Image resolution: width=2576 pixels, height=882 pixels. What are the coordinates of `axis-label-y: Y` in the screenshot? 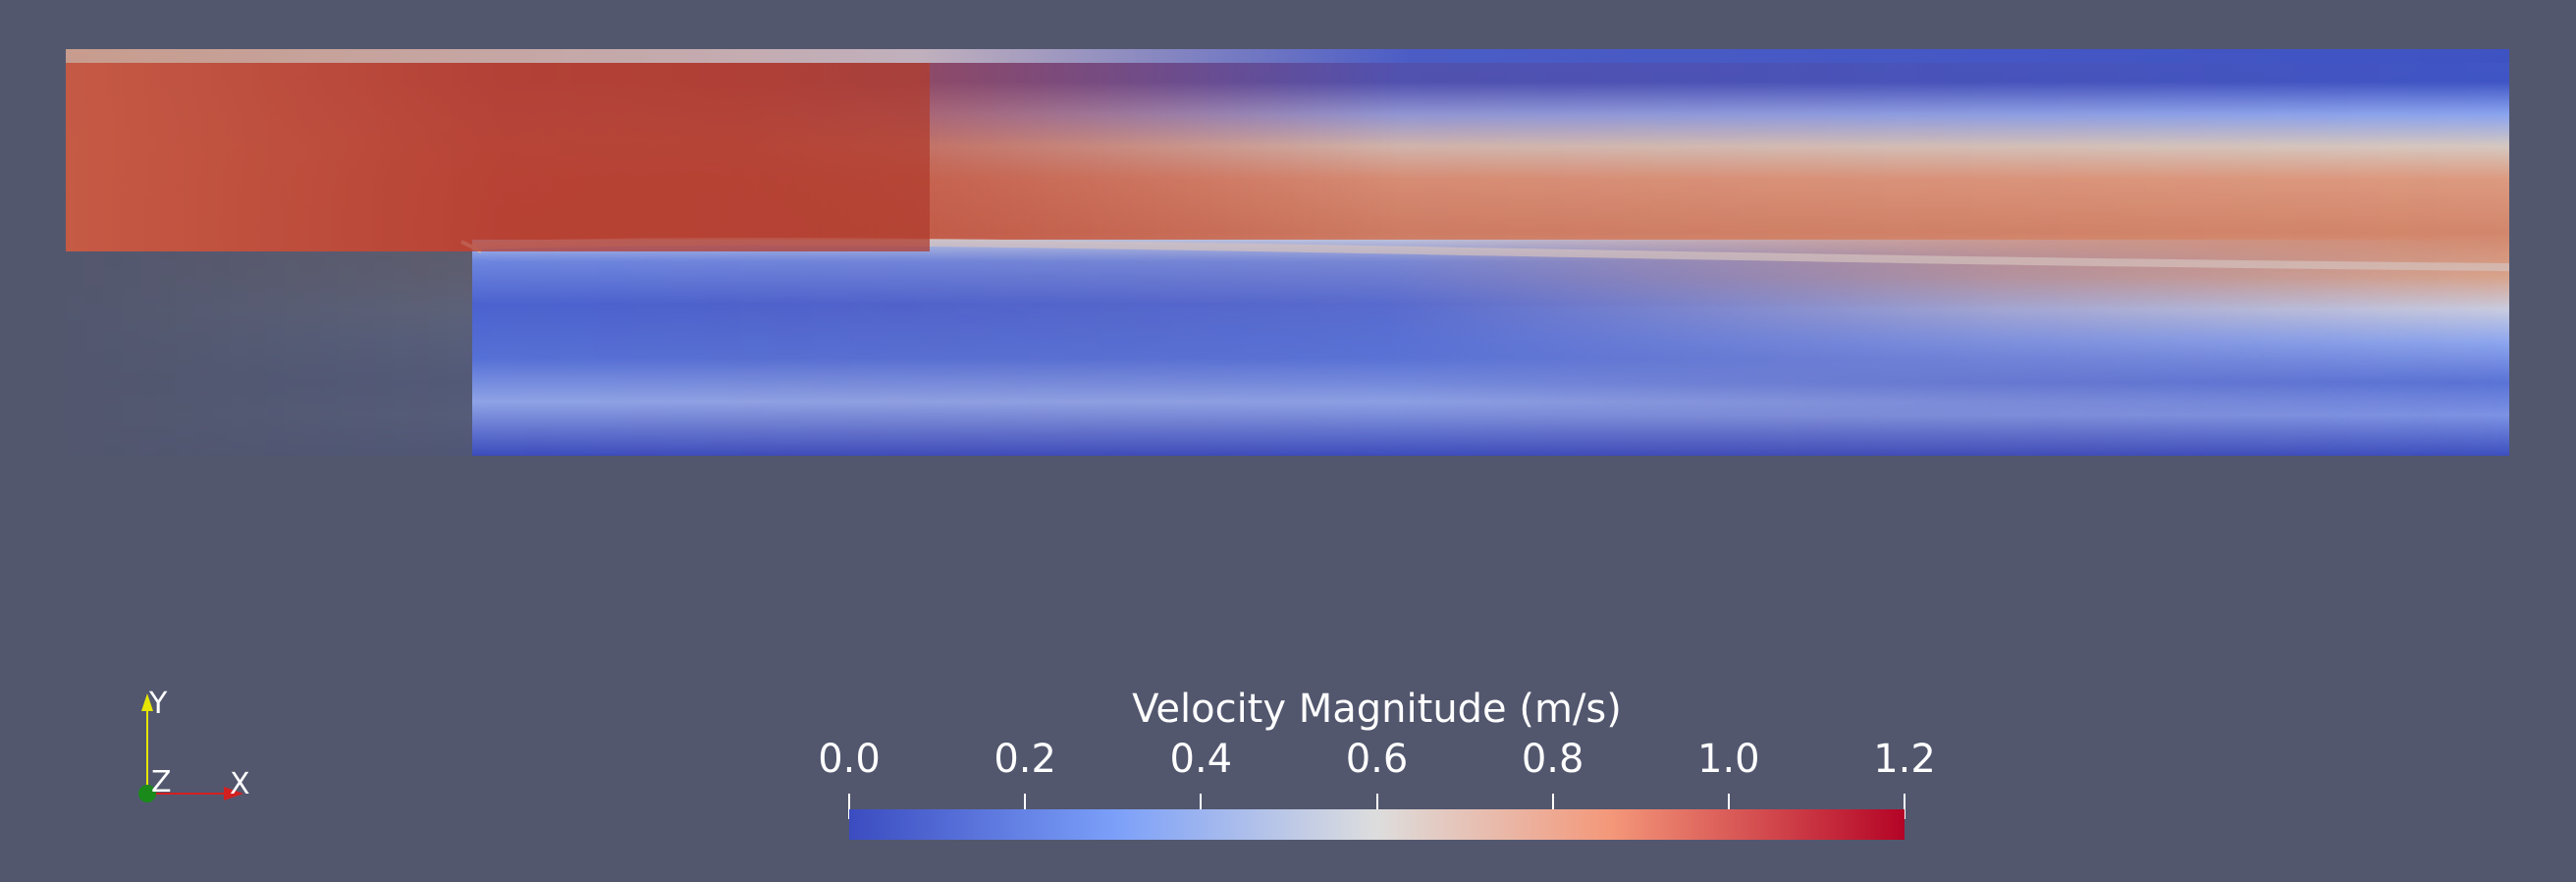 It's located at (158, 704).